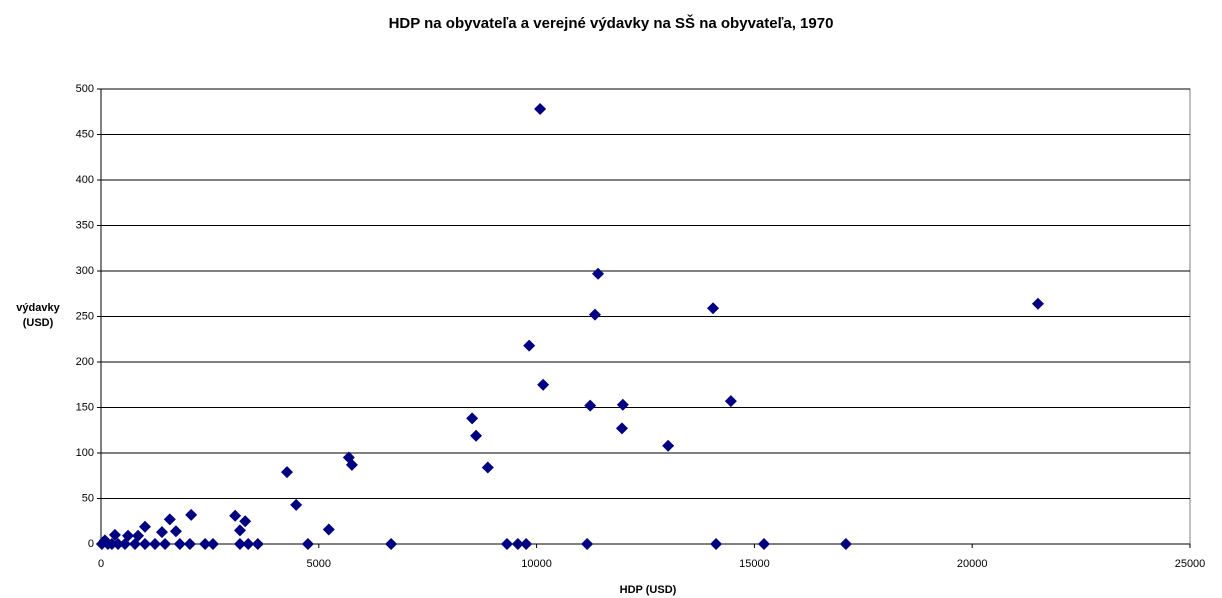 This screenshot has width=1222, height=598. Describe the element at coordinates (536, 564) in the screenshot. I see `x-tick-label: 10000` at that location.